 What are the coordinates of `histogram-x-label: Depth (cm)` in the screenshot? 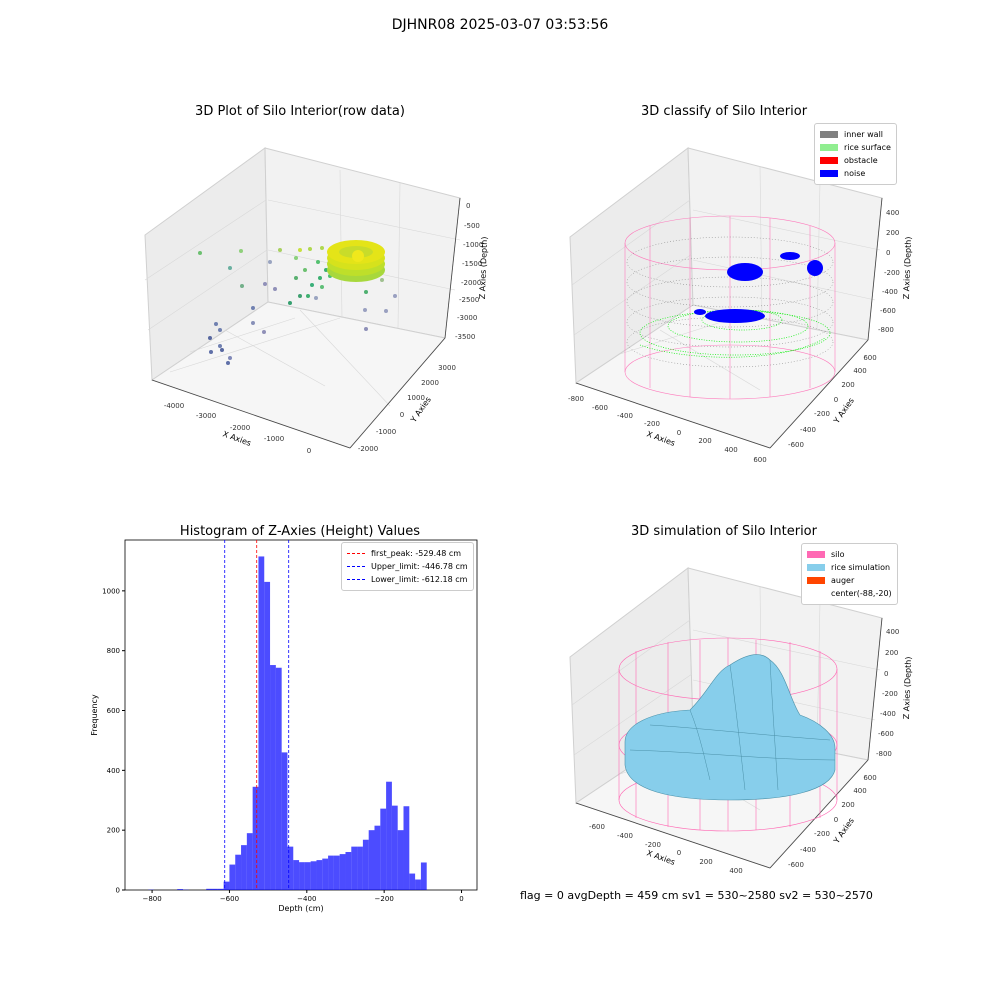 It's located at (300, 908).